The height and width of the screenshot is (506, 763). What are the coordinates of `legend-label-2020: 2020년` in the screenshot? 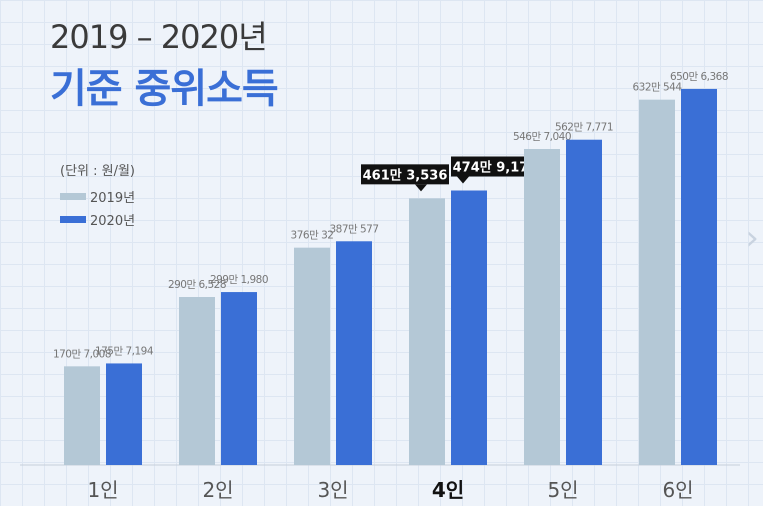 It's located at (113, 221).